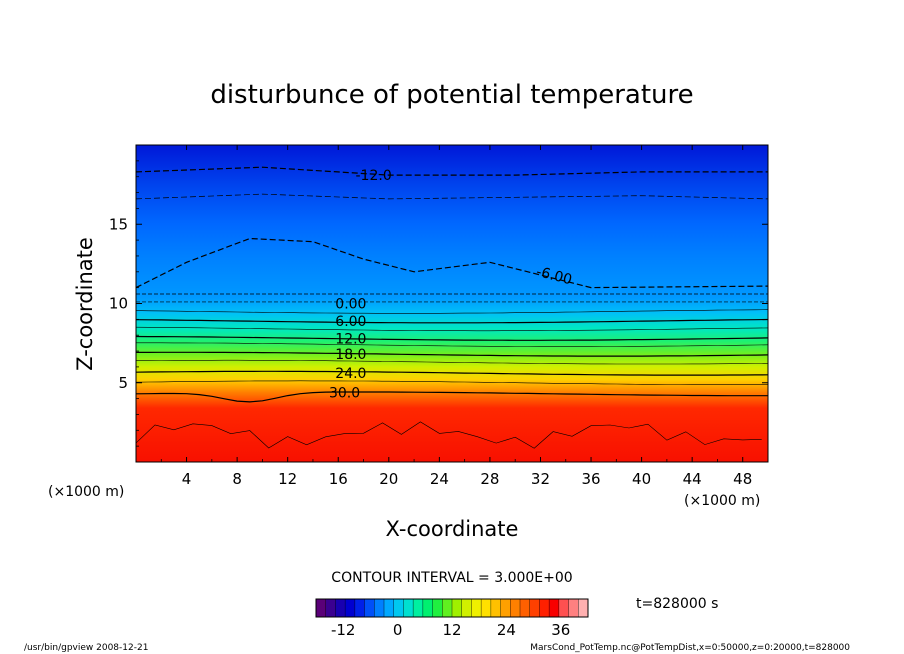 Image resolution: width=904 pixels, height=654 pixels. Describe the element at coordinates (187, 479) in the screenshot. I see `x-tick-label: 4` at that location.